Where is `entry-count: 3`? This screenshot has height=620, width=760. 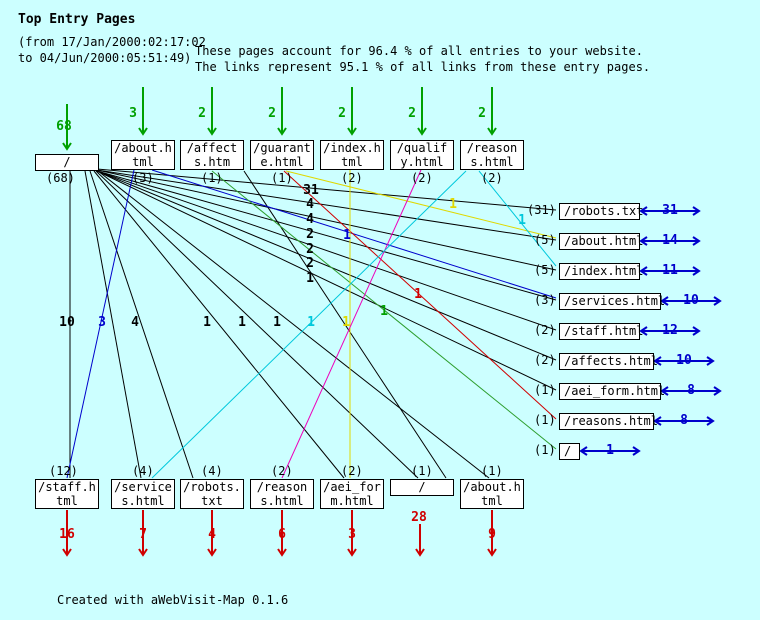 entry-count: 3 is located at coordinates (133, 113).